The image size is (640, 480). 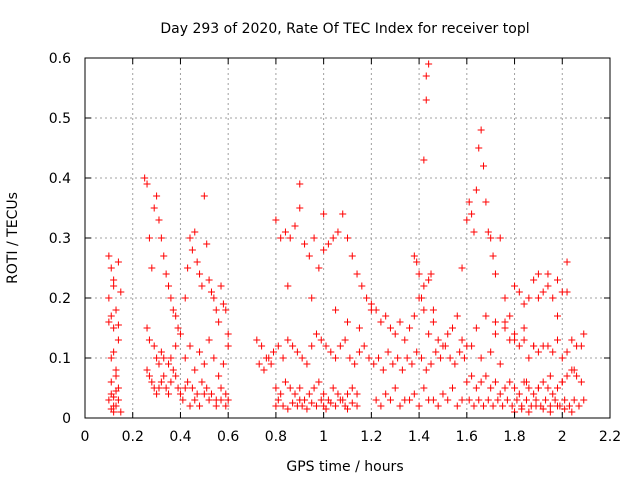 I want to click on x-tick-label: 1.6, so click(x=467, y=437).